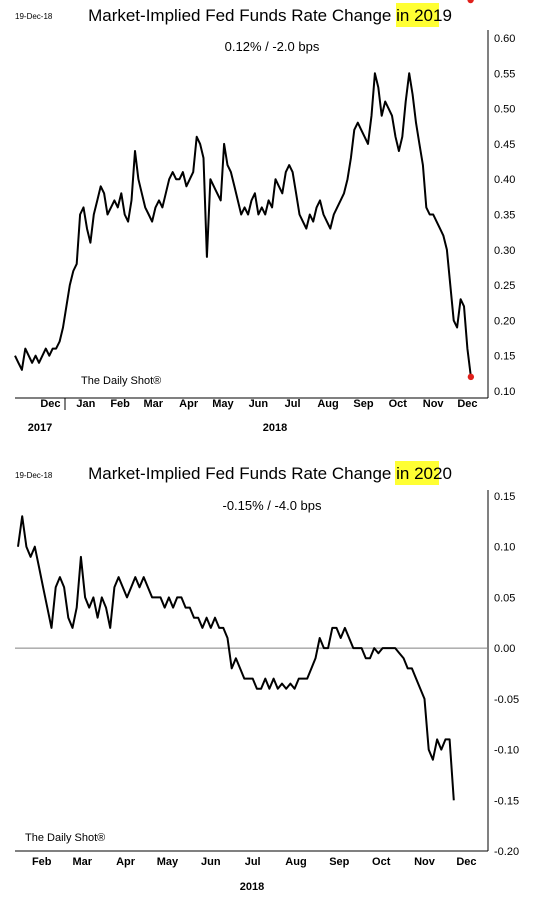 The height and width of the screenshot is (911, 541). I want to click on y-tick-label: 0.00, so click(504, 649).